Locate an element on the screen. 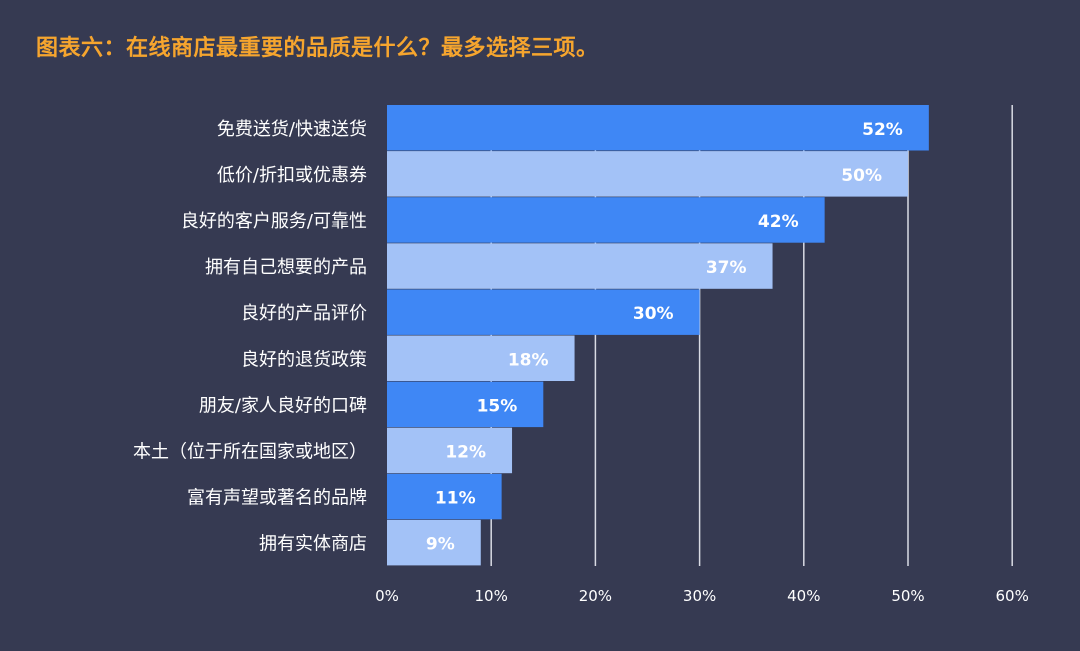 The image size is (1080, 651). value-label: 50% is located at coordinates (861, 176).